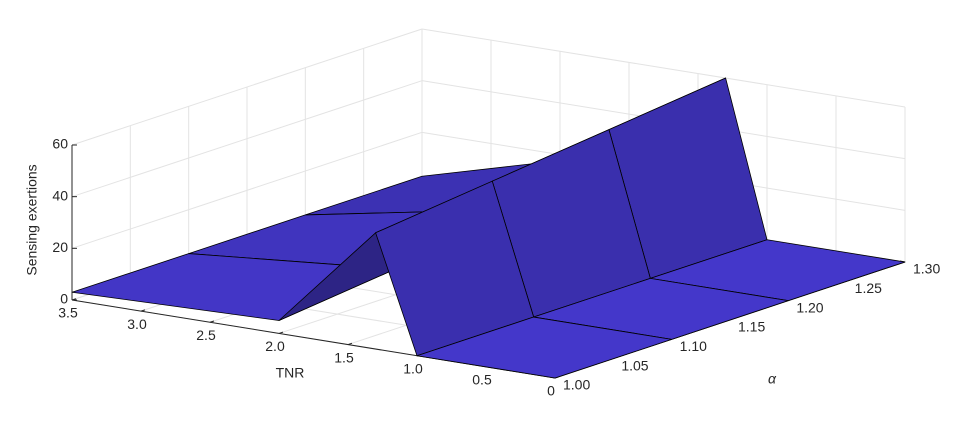  Describe the element at coordinates (751, 327) in the screenshot. I see `y-tick-label: 1.15` at that location.